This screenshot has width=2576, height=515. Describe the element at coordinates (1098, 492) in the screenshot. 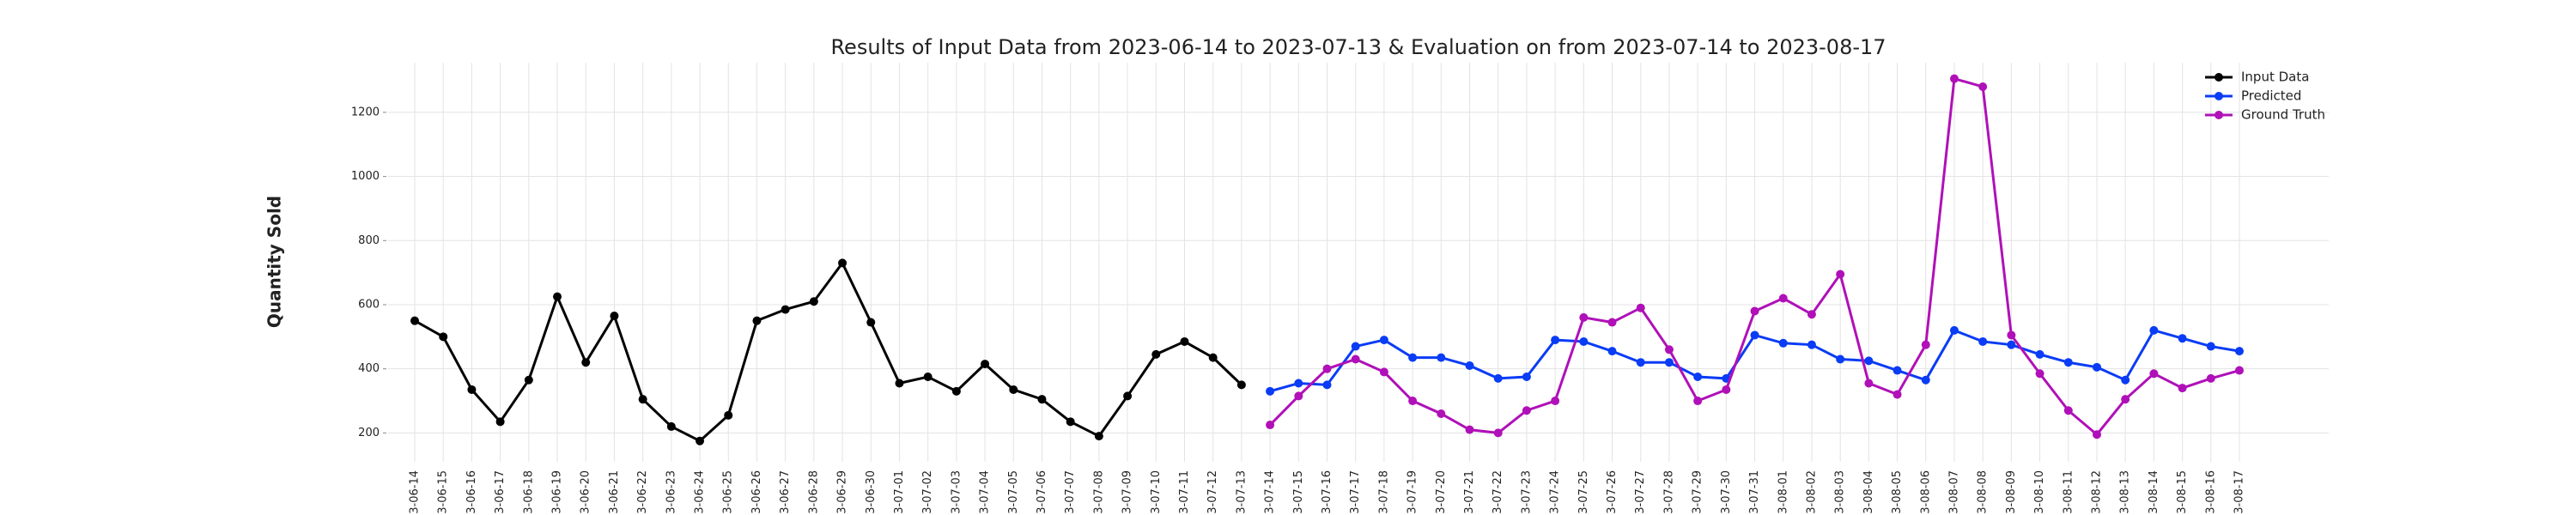

I see `x-tick-label: 2023-07-08` at that location.